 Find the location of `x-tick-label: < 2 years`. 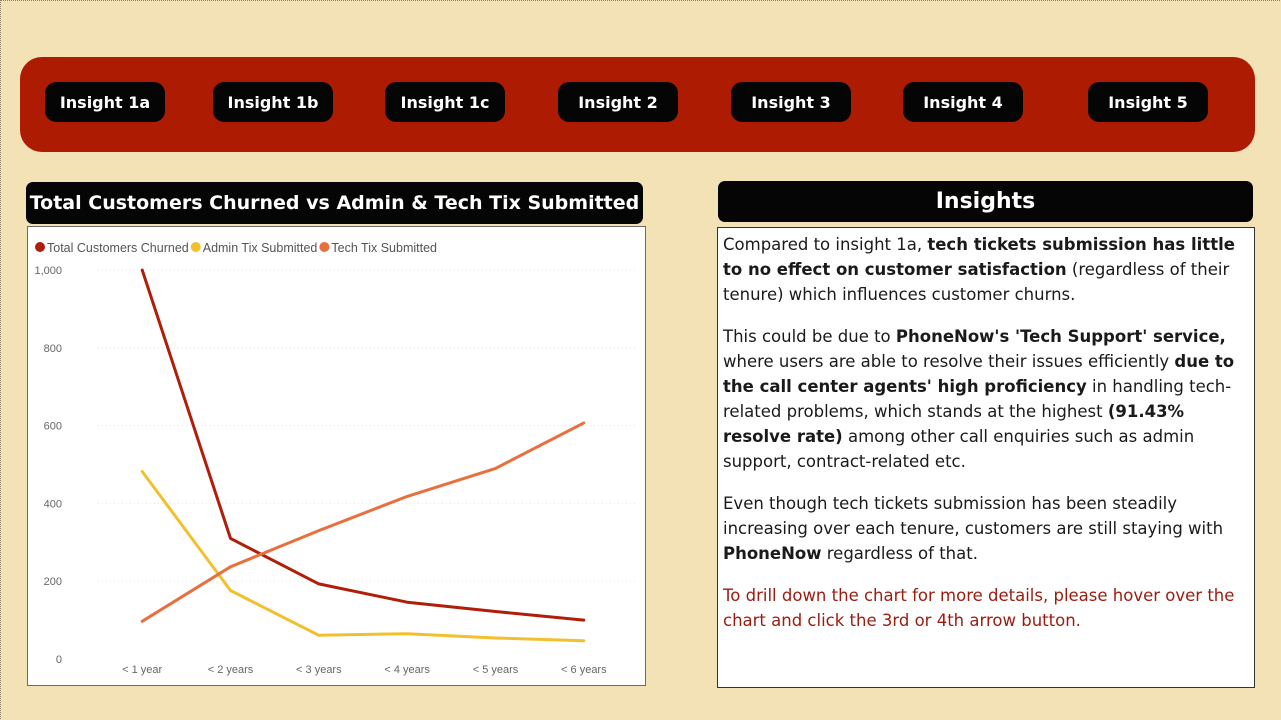

x-tick-label: < 2 years is located at coordinates (231, 670).